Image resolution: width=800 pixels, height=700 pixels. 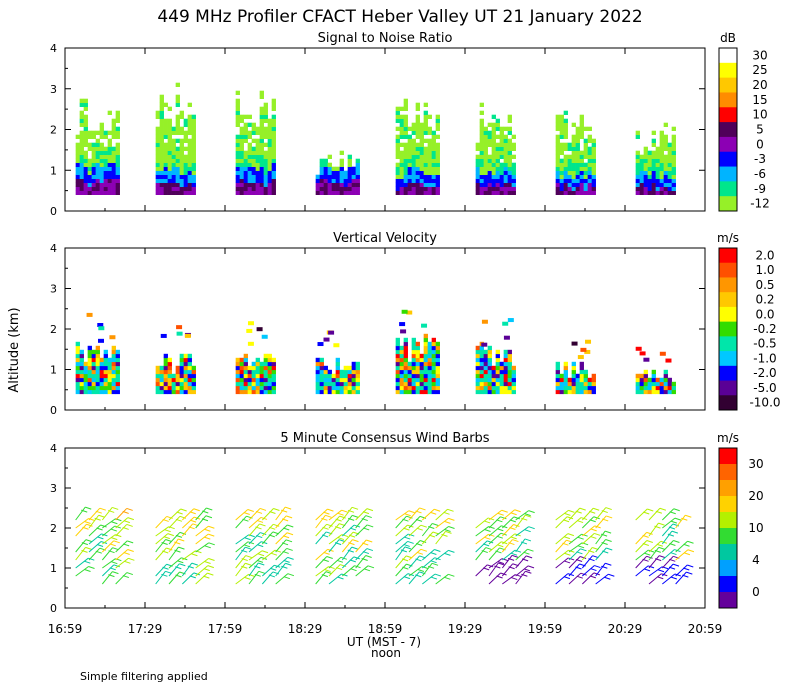 What do you see at coordinates (145, 629) in the screenshot?
I see `x-tick-label: 17:29` at bounding box center [145, 629].